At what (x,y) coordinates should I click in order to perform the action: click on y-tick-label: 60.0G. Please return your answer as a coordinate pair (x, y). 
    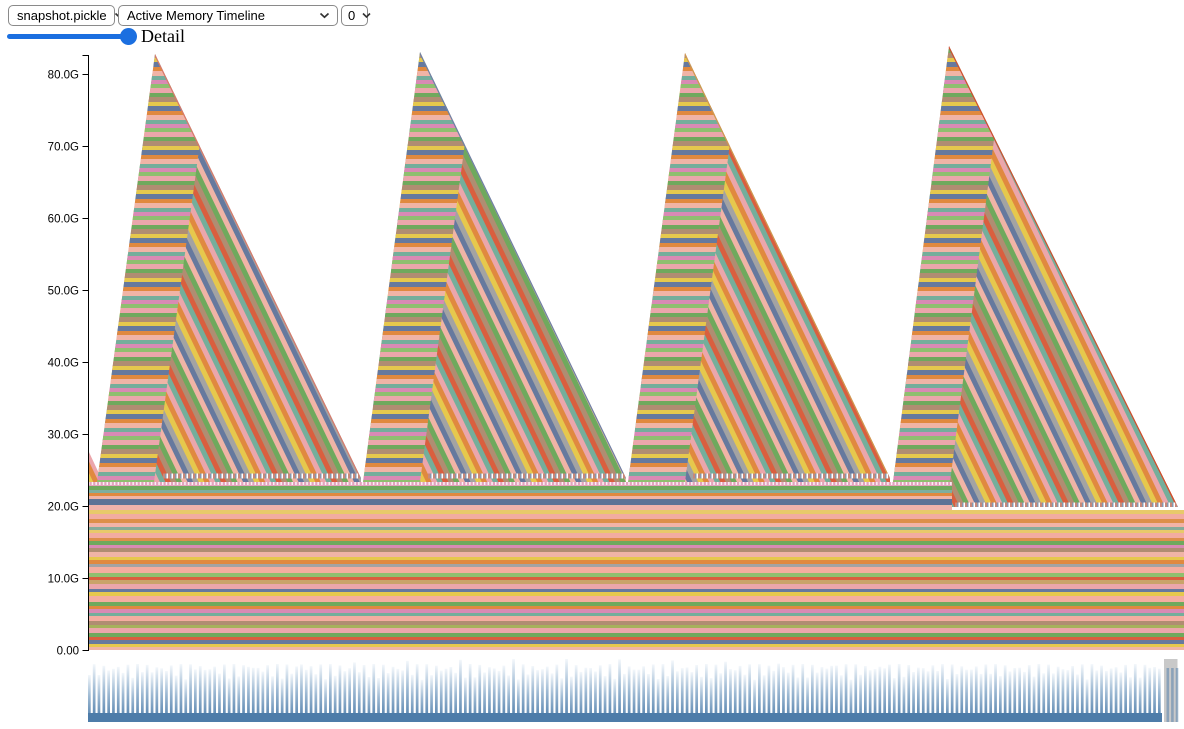
    Looking at the image, I should click on (63, 220).